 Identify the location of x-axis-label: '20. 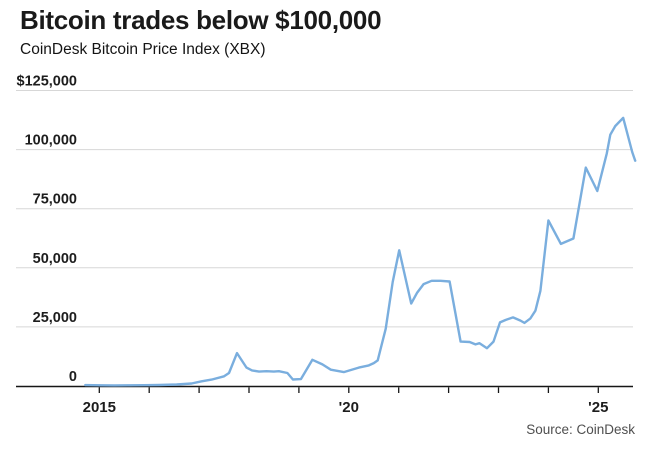
(349, 407).